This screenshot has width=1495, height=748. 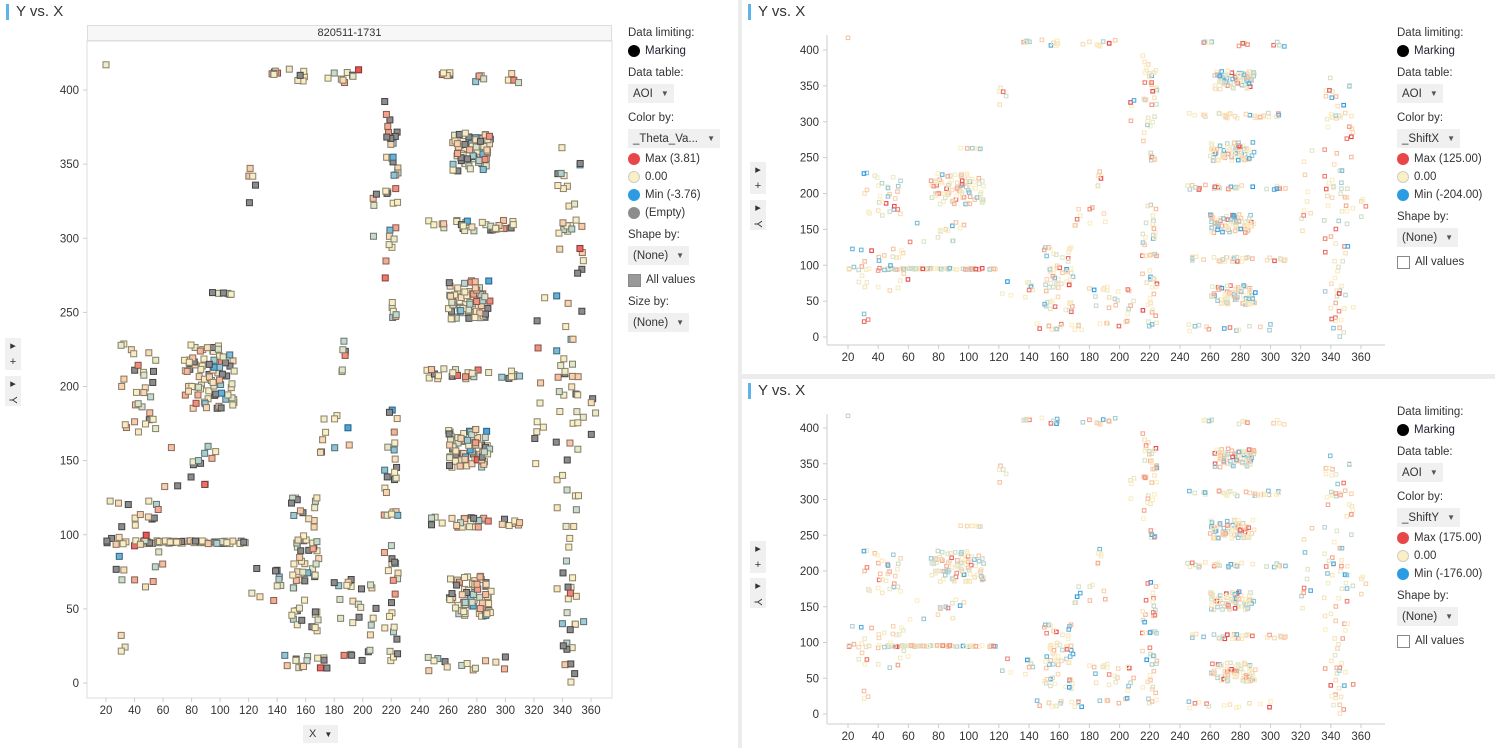 I want to click on all-values-item: All values, so click(x=1446, y=262).